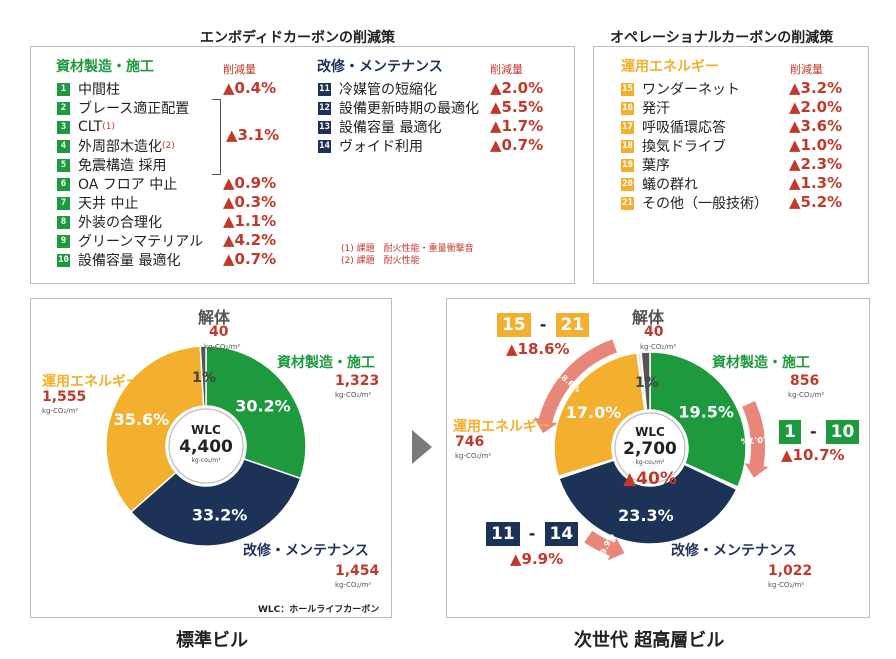  What do you see at coordinates (118, 260) in the screenshot?
I see `reduction-item: 10 設備容量 最適化` at bounding box center [118, 260].